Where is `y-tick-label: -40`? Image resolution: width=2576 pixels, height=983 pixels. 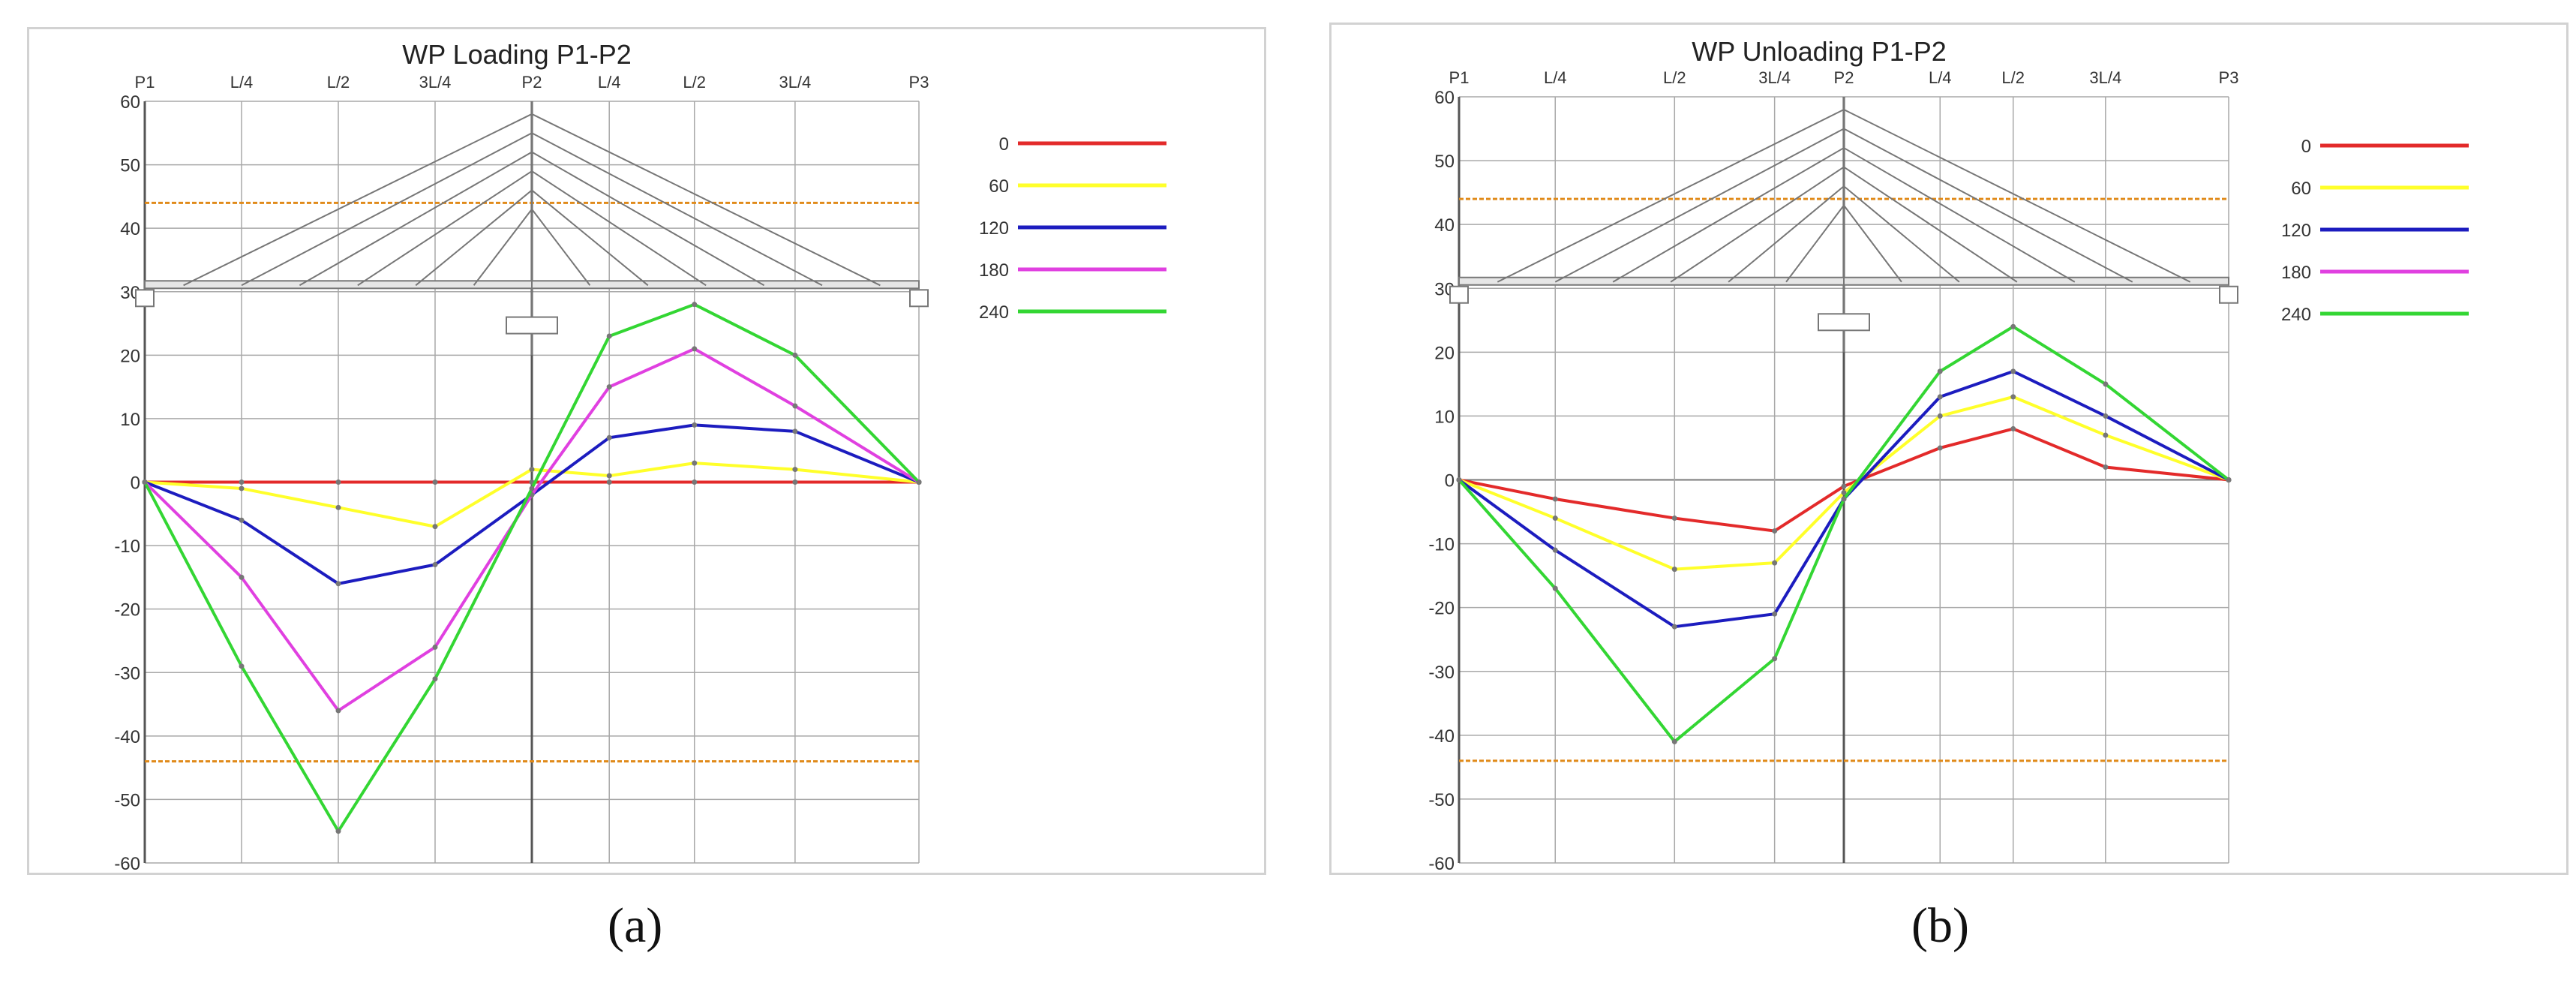
y-tick-label: -40 is located at coordinates (127, 737).